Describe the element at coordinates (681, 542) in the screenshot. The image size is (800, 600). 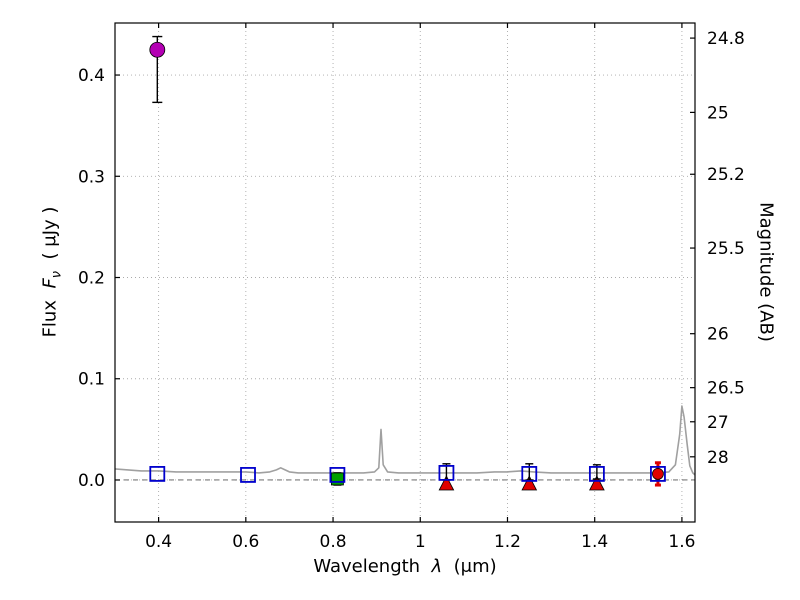
I see `x-tick-label: 1.6` at that location.